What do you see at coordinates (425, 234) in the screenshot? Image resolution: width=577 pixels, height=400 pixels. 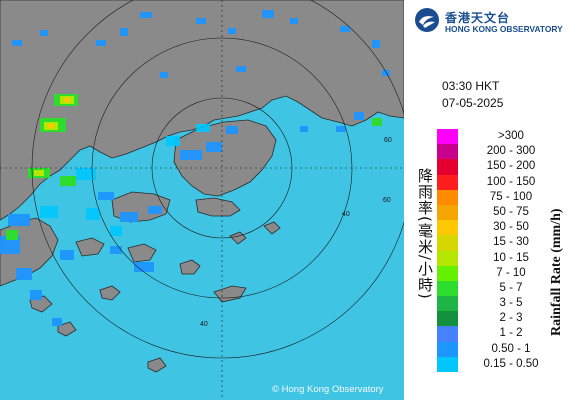 I see `legend-title-cn: 降雨率(毫米/小時)` at bounding box center [425, 234].